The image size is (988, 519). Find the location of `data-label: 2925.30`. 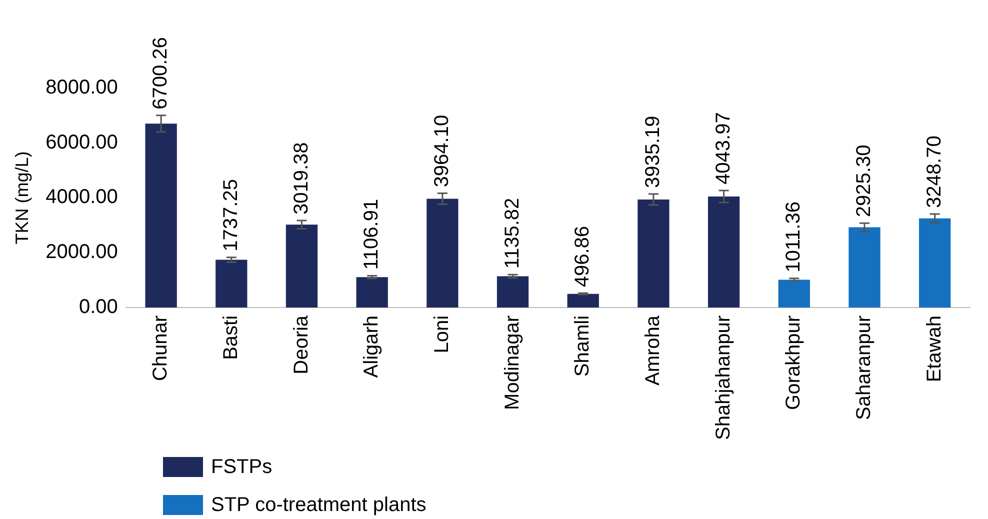

data-label: 2925.30 is located at coordinates (864, 181).